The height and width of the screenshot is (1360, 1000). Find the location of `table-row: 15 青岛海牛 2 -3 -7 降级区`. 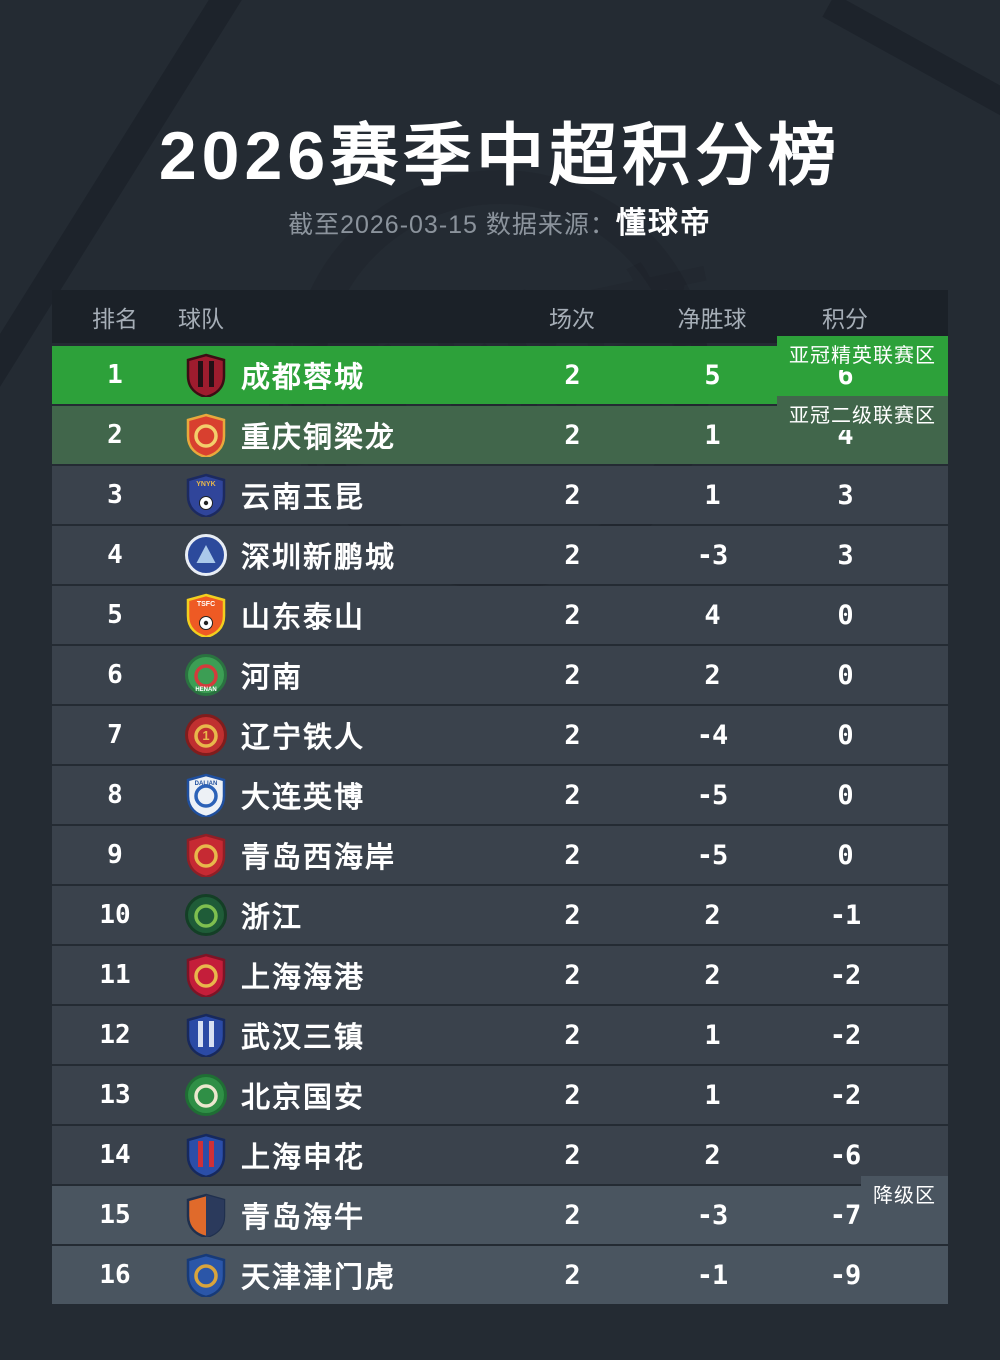

table-row: 15 青岛海牛 2 -3 -7 降级区 is located at coordinates (500, 1210).